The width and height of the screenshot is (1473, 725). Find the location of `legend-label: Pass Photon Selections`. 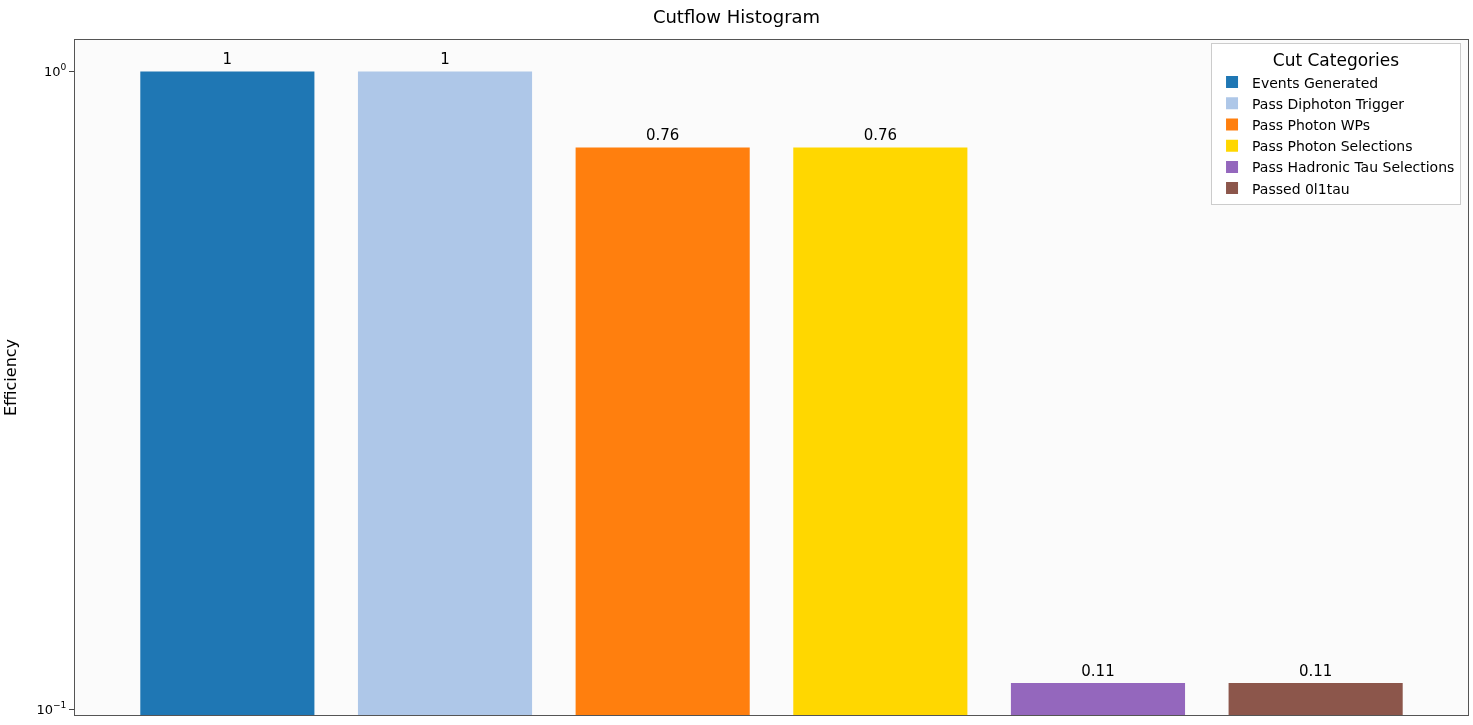

legend-label: Pass Photon Selections is located at coordinates (1332, 146).